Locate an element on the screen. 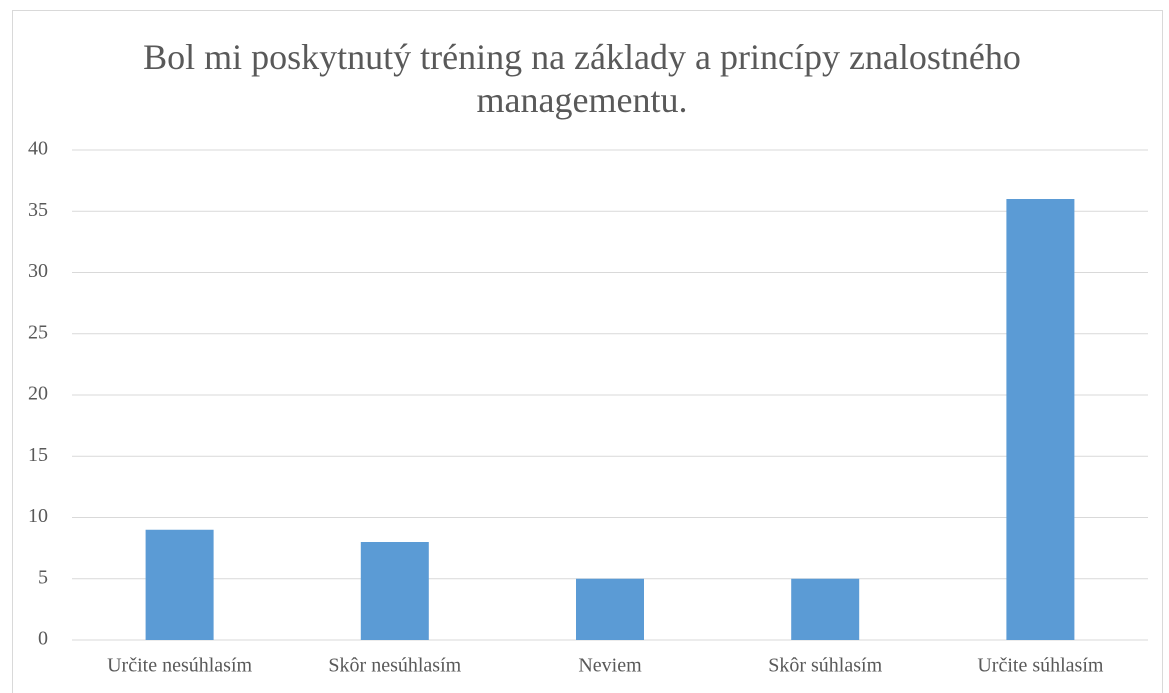  x-tick-label: Určite nesúhlasím is located at coordinates (179, 666).